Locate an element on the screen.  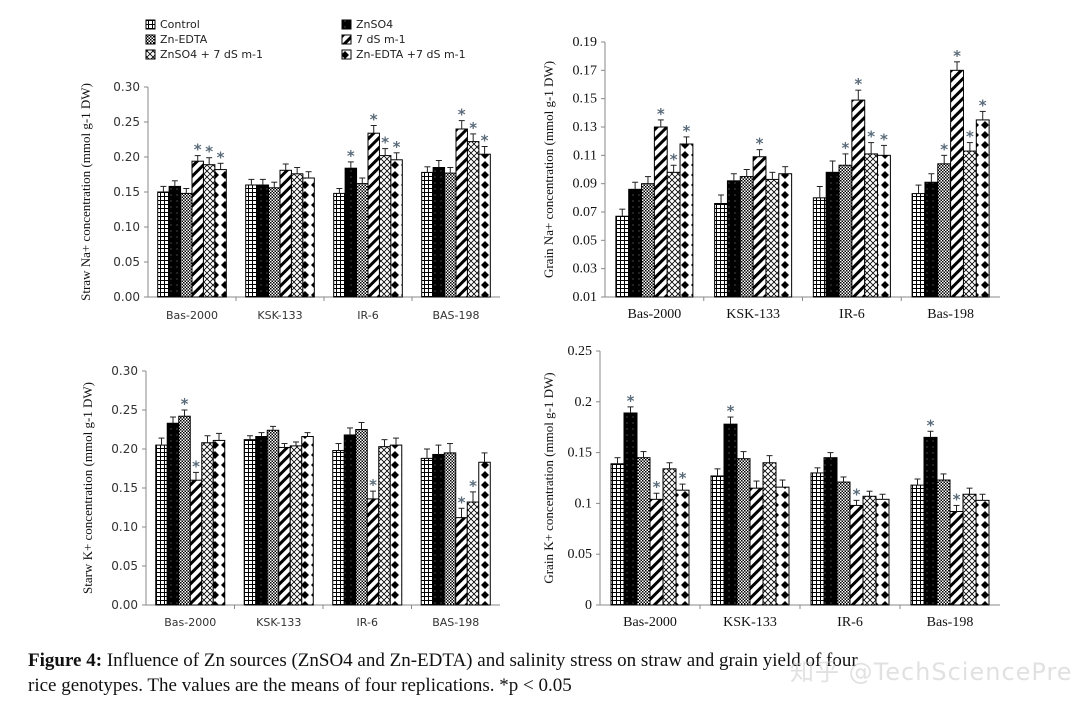
y-tick-label: 0.11 is located at coordinates (585, 155).